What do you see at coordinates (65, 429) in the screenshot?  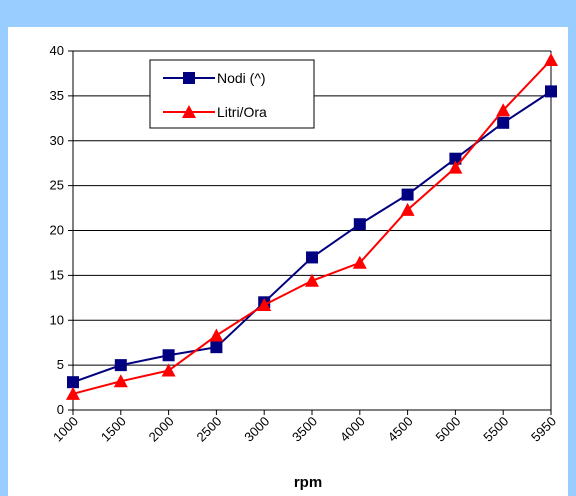 I see `x-tick-label: 1000` at bounding box center [65, 429].